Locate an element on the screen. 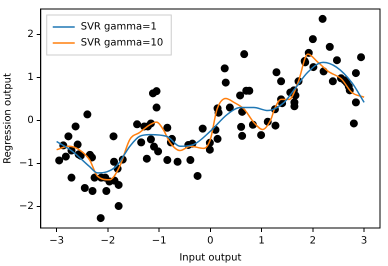 This screenshot has height=266, width=388. x-tick-label: 3 is located at coordinates (364, 241).